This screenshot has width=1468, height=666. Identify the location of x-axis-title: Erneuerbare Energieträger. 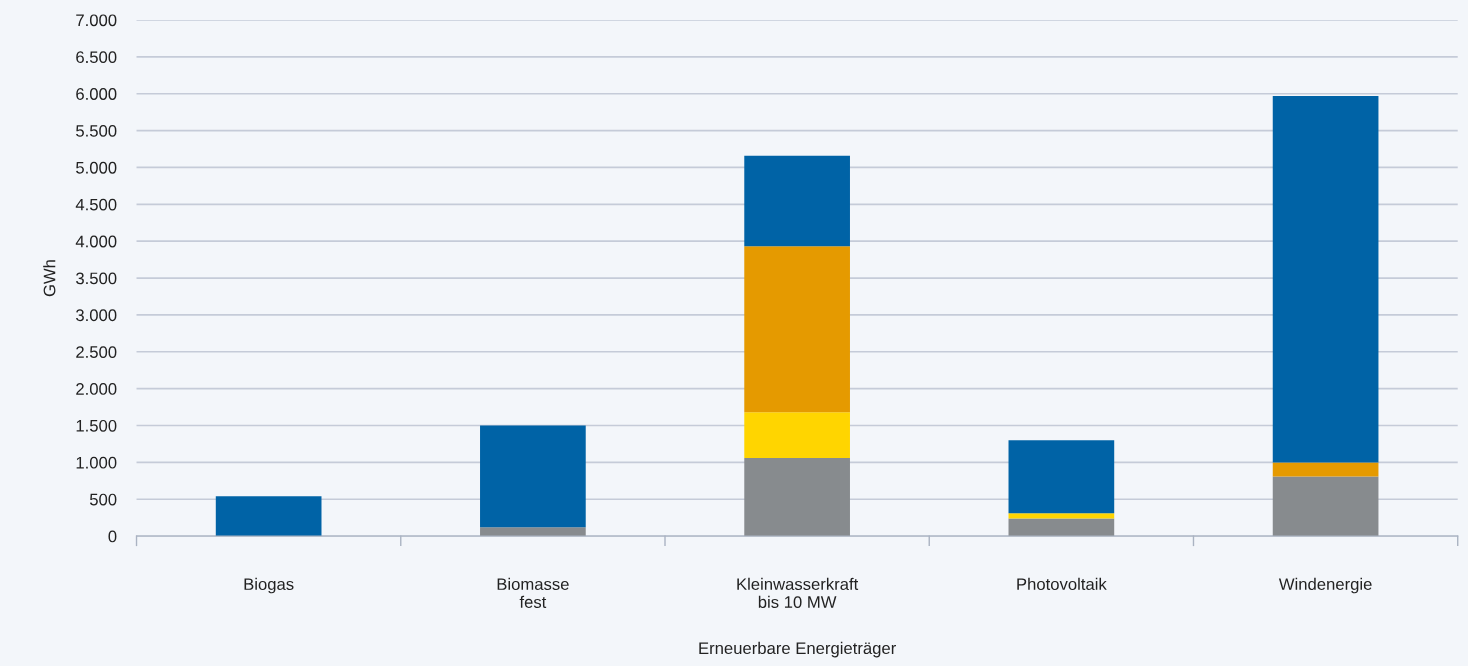
(797, 649).